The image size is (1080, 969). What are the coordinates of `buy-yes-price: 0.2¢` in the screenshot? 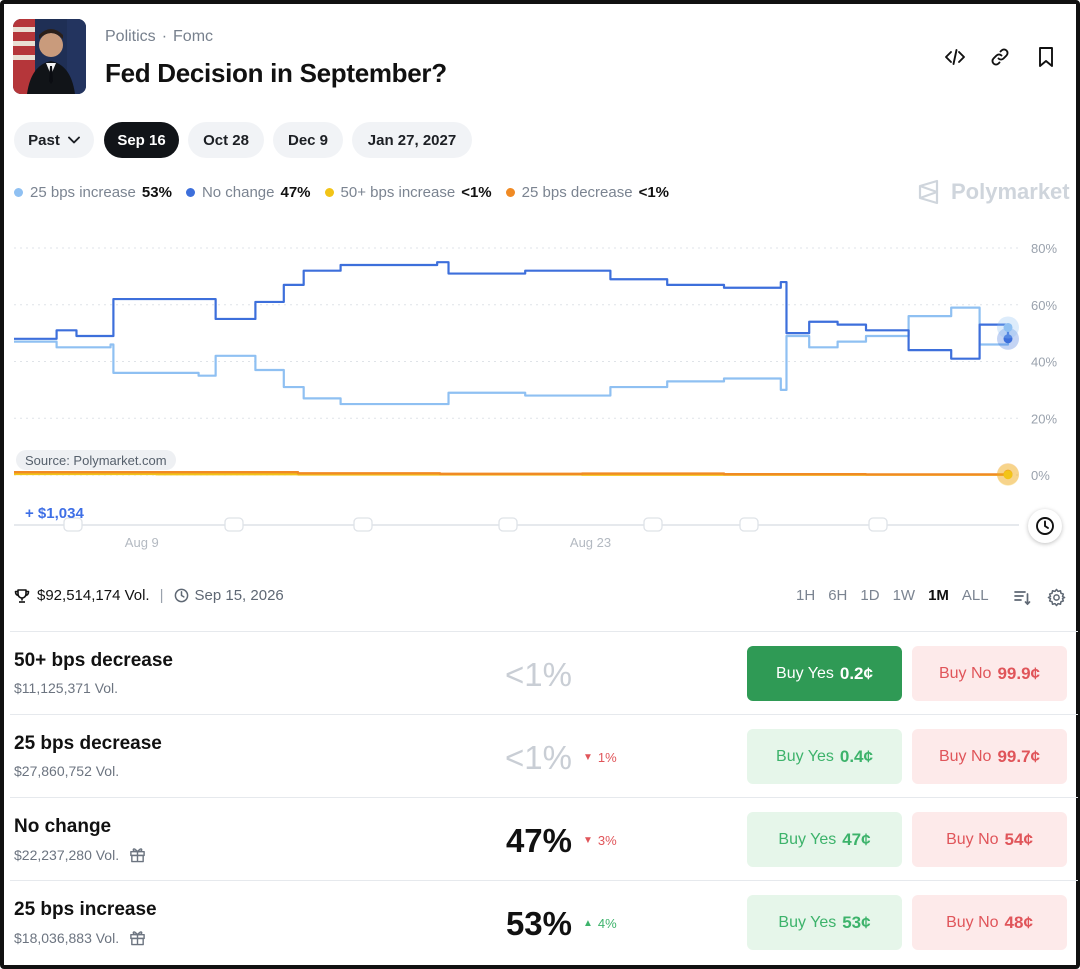 It's located at (856, 673).